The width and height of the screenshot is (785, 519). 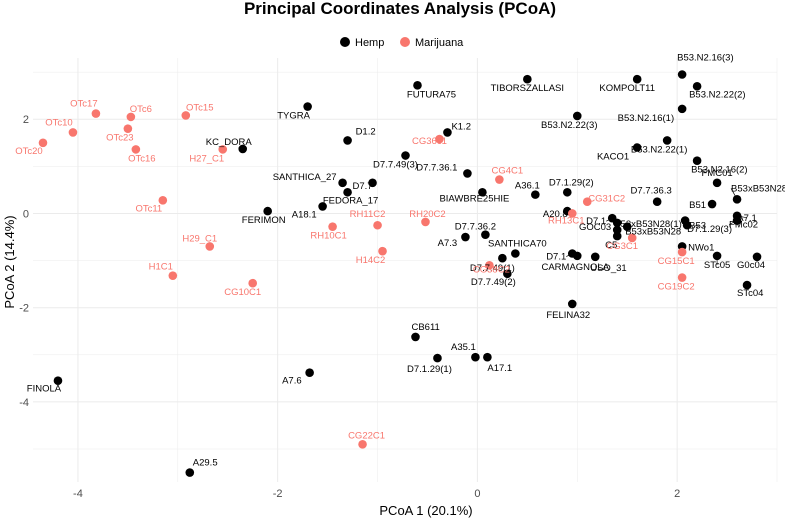 I want to click on point-label-hemp: NWo1, so click(x=701, y=247).